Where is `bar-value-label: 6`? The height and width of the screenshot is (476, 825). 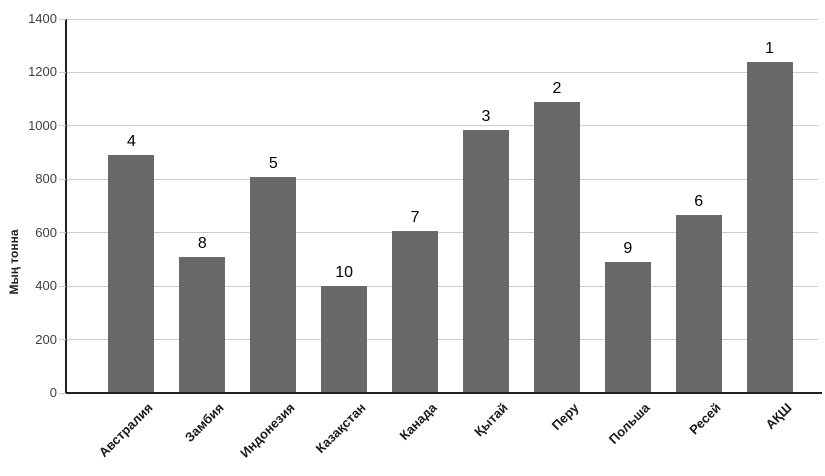
bar-value-label: 6 is located at coordinates (699, 202).